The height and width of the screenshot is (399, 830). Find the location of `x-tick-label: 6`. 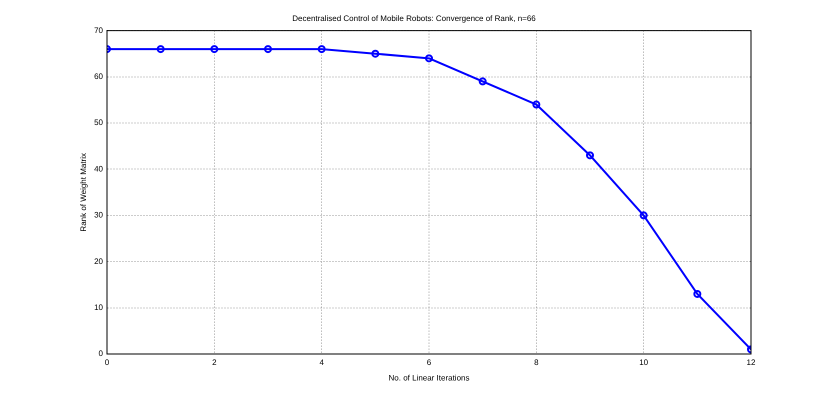

x-tick-label: 6 is located at coordinates (429, 363).